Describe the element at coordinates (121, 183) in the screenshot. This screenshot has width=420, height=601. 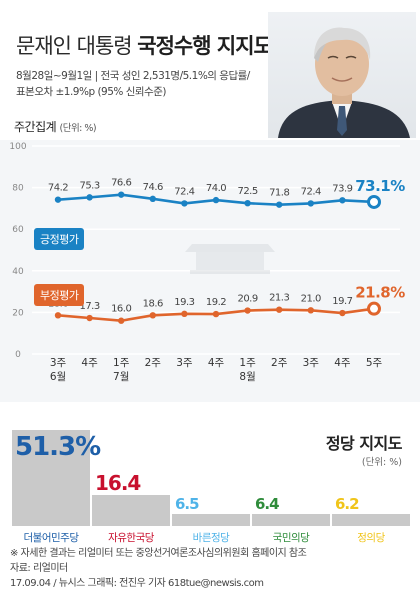
I see `data-label: 76.6` at that location.